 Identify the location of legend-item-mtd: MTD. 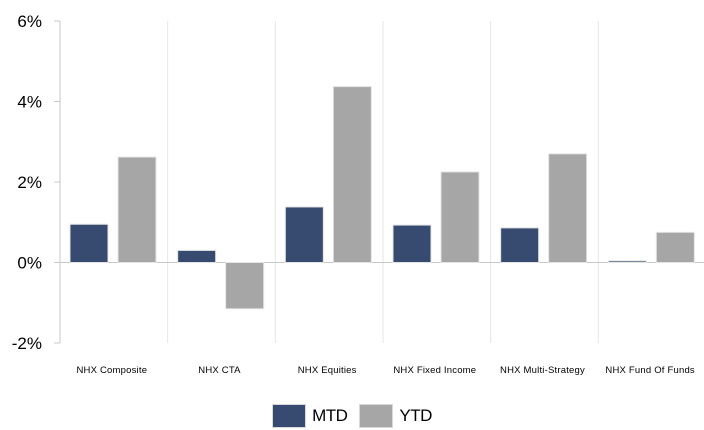
(310, 416).